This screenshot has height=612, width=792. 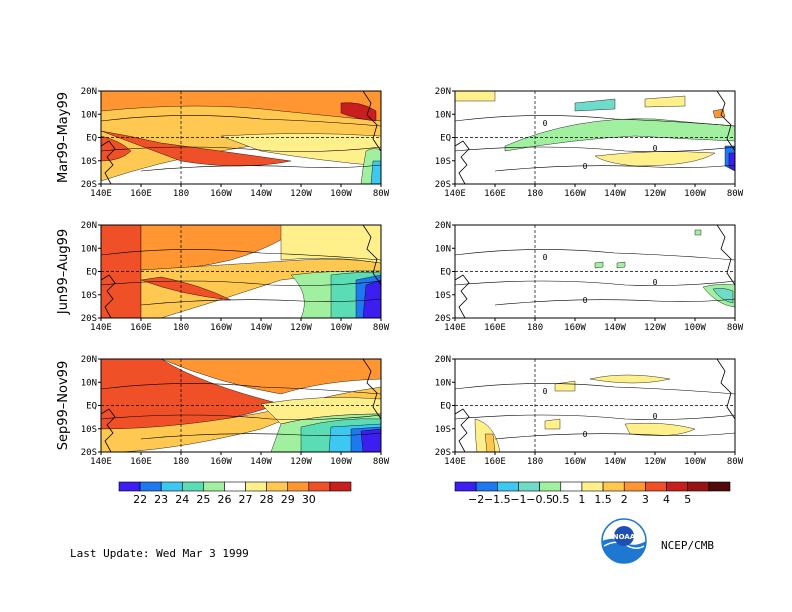 What do you see at coordinates (592, 493) in the screenshot?
I see `anomaly-colorbar: −2 −1.5 −1 −0.5 0.5 1 1.5 2 3 4 5` at bounding box center [592, 493].